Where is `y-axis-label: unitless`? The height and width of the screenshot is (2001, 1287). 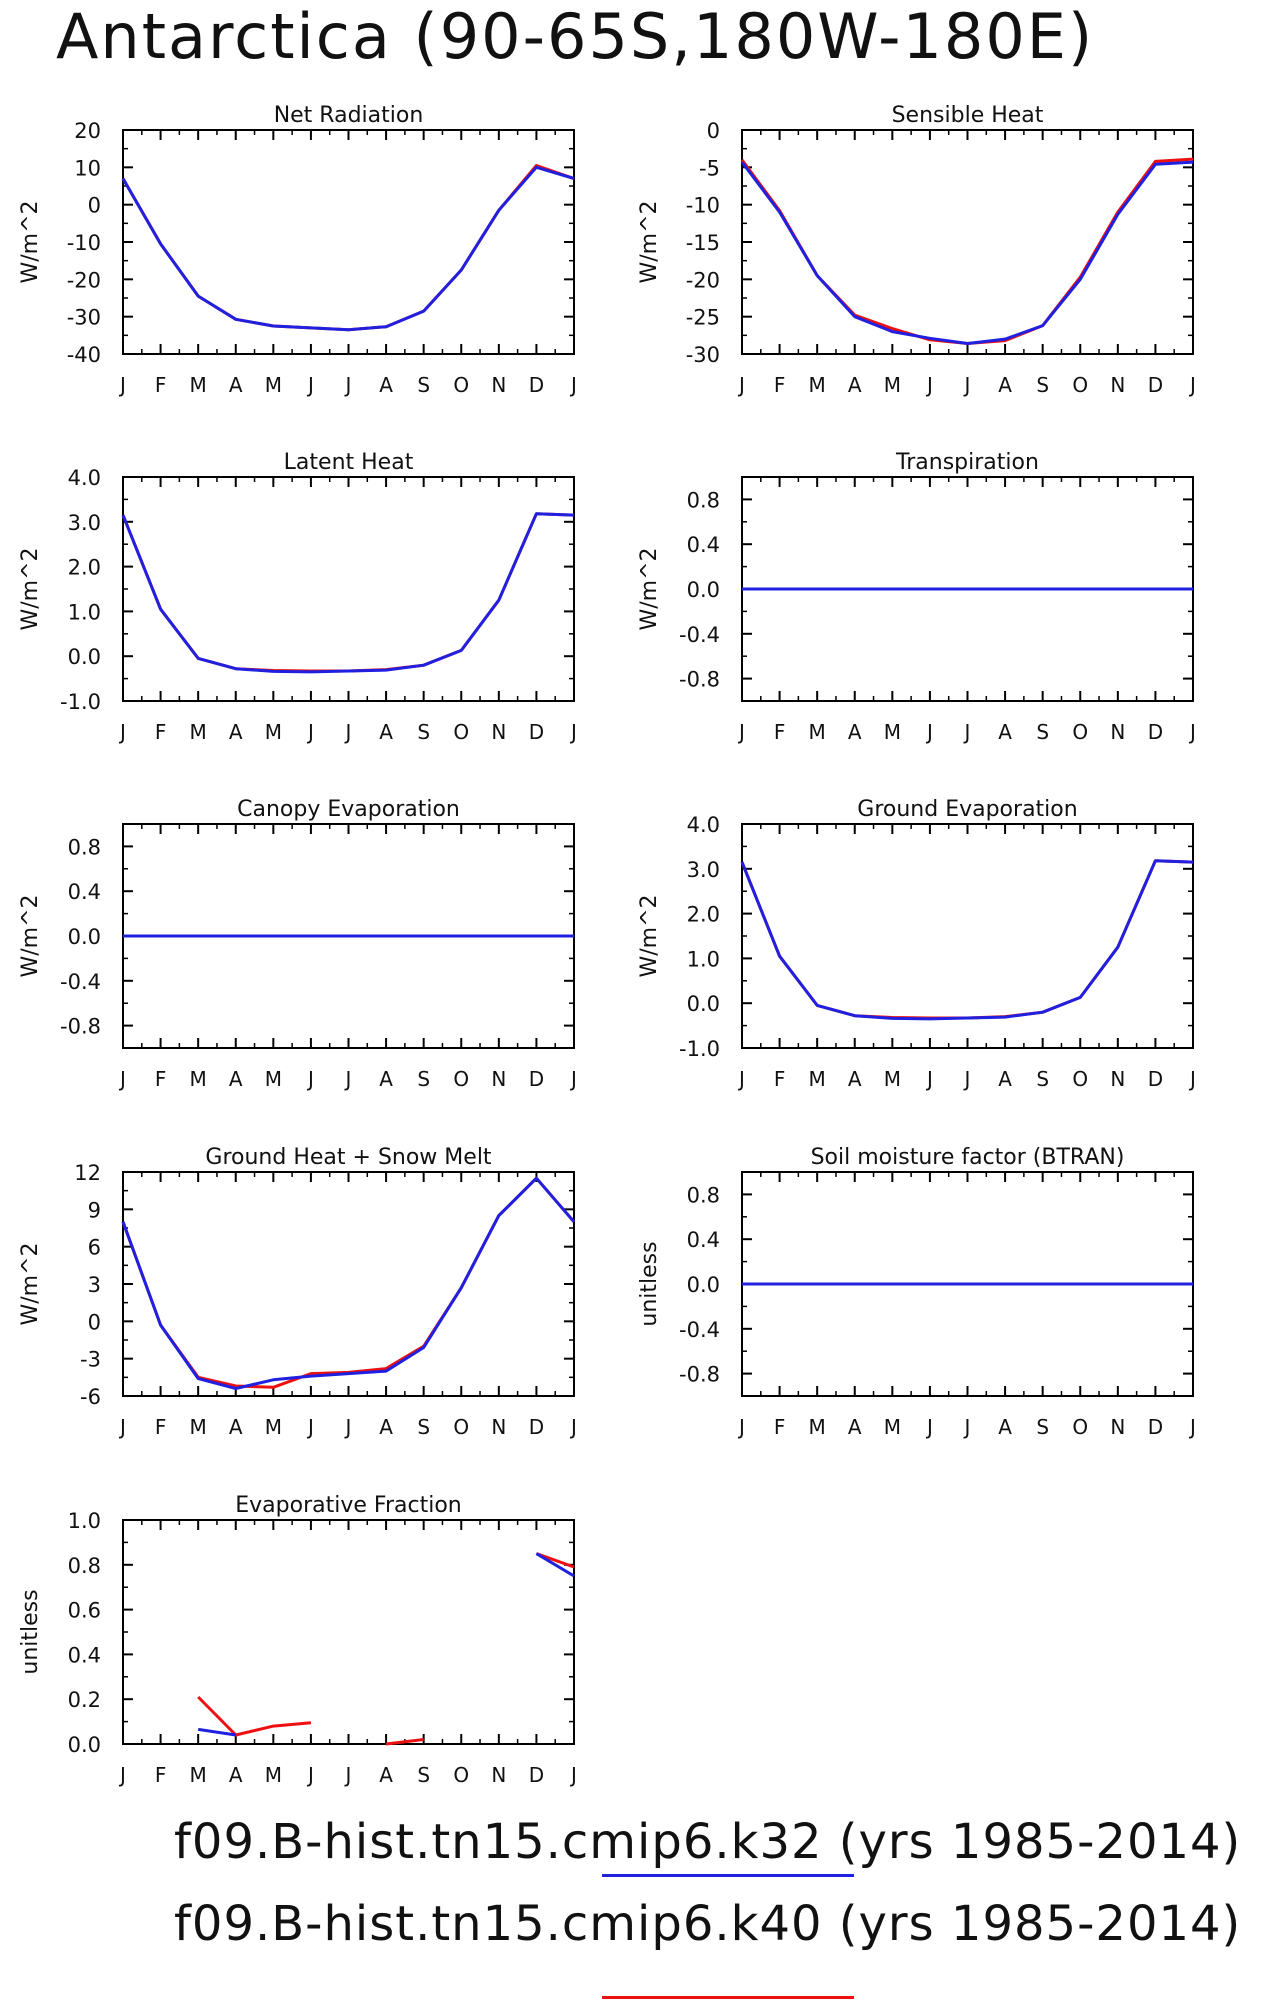 y-axis-label: unitless is located at coordinates (649, 1283).